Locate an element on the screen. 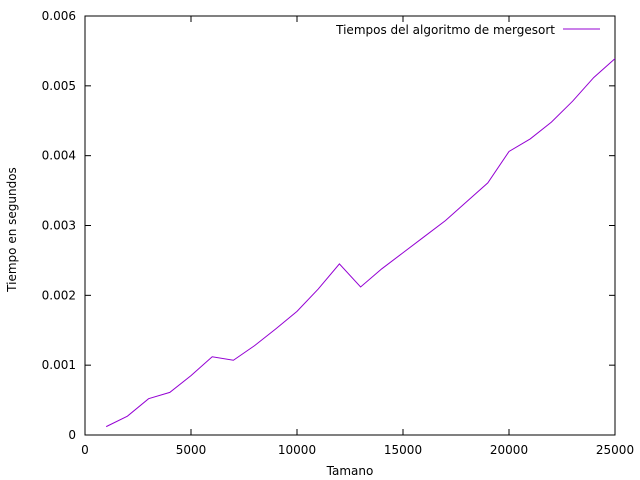 The width and height of the screenshot is (640, 480). x-tick-label: 10000 is located at coordinates (297, 450).